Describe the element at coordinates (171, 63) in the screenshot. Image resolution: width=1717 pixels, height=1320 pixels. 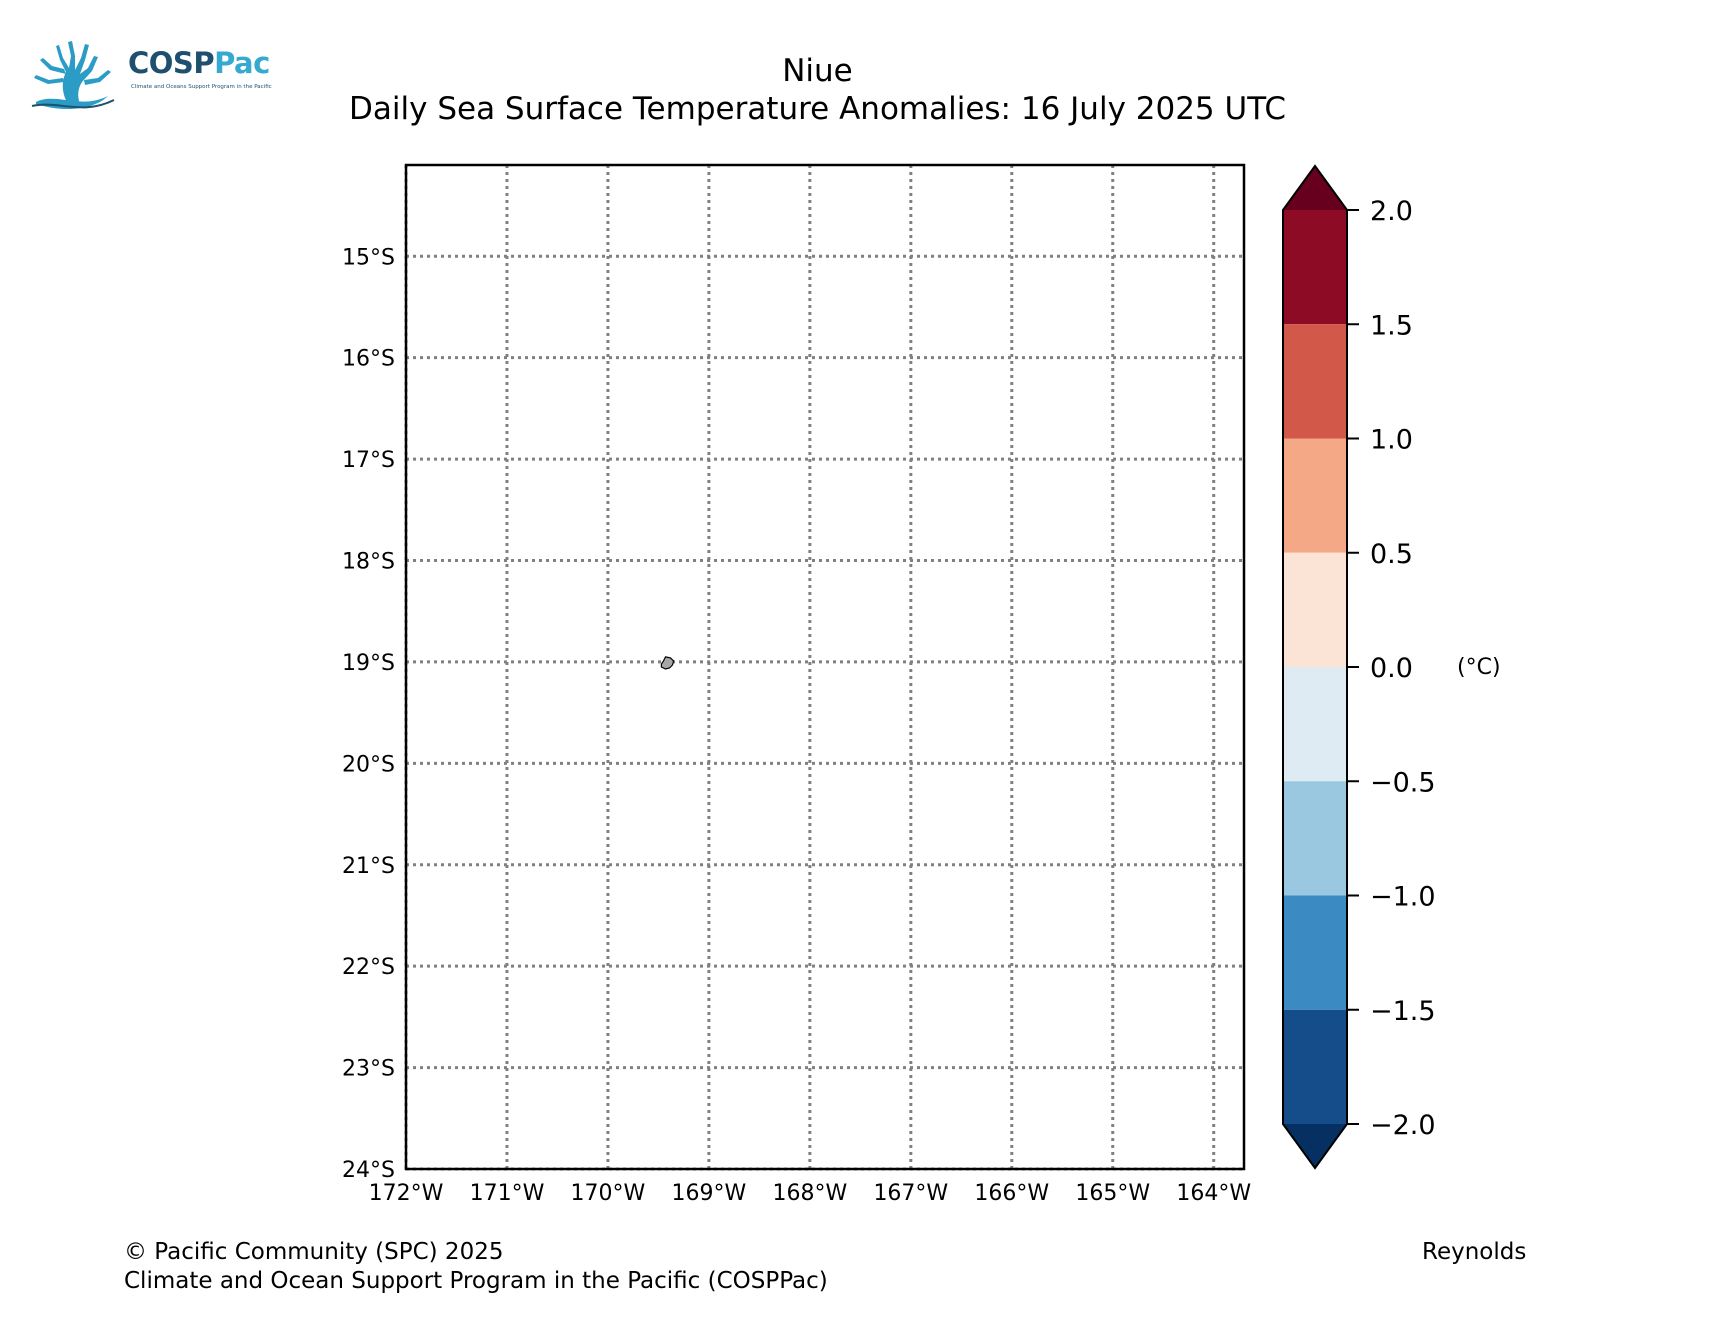
I see `logo-name: COSP` at that location.